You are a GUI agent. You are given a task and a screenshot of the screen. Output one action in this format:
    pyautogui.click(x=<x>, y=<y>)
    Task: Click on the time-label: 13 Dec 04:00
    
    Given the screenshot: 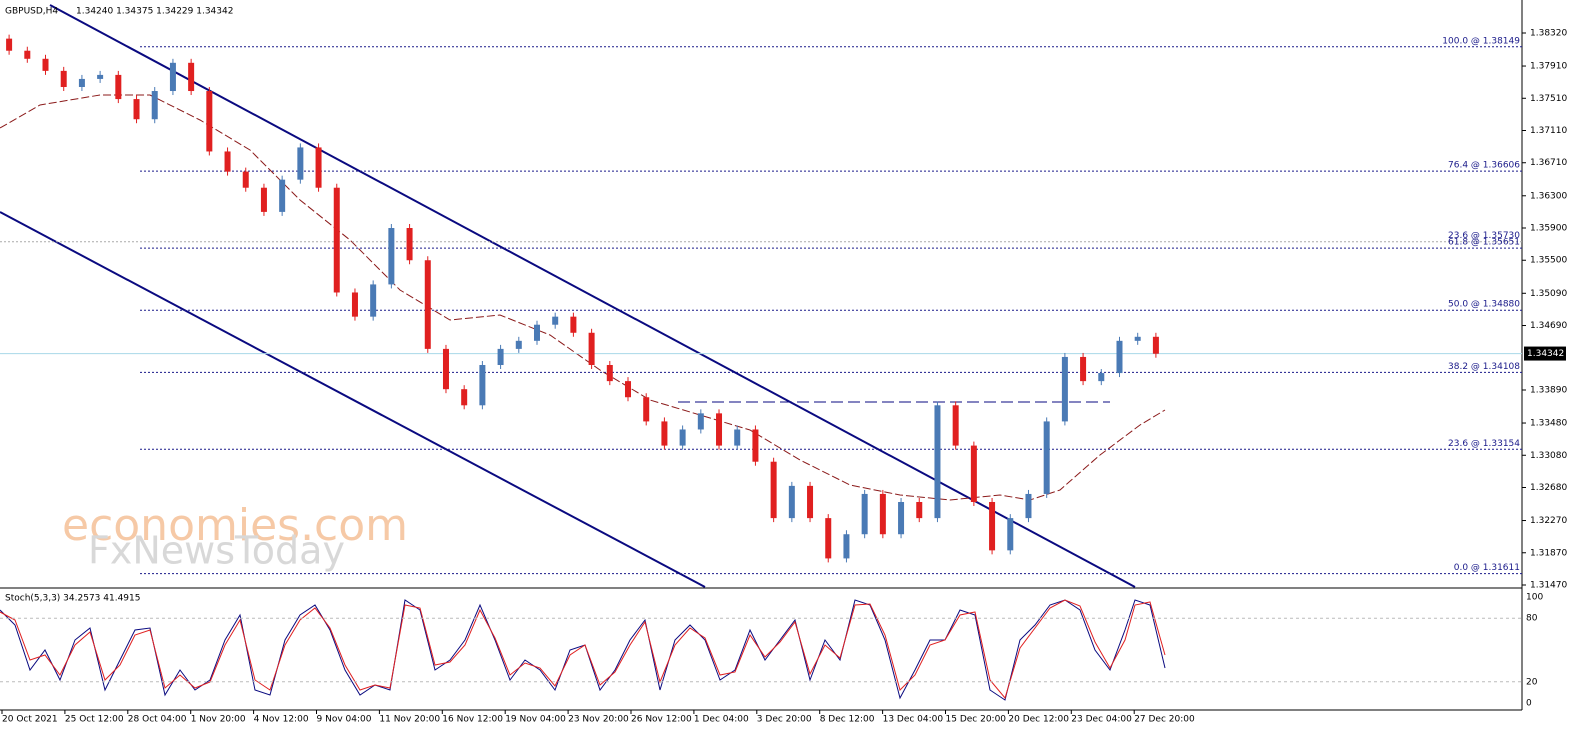 What is the action you would take?
    pyautogui.click(x=913, y=720)
    